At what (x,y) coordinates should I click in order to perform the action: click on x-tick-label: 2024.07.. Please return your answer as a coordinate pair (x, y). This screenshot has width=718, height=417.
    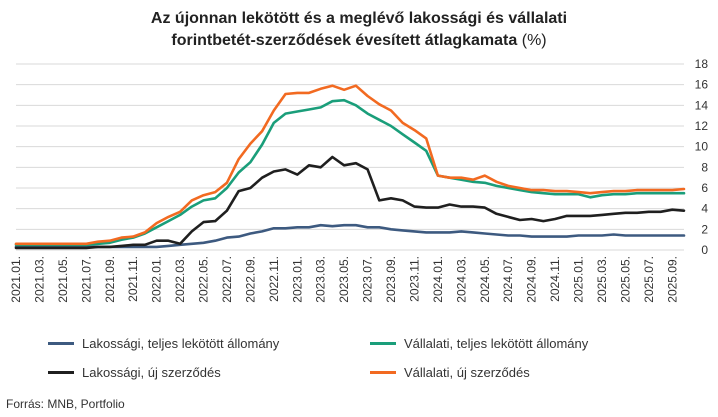
    Looking at the image, I should click on (508, 279).